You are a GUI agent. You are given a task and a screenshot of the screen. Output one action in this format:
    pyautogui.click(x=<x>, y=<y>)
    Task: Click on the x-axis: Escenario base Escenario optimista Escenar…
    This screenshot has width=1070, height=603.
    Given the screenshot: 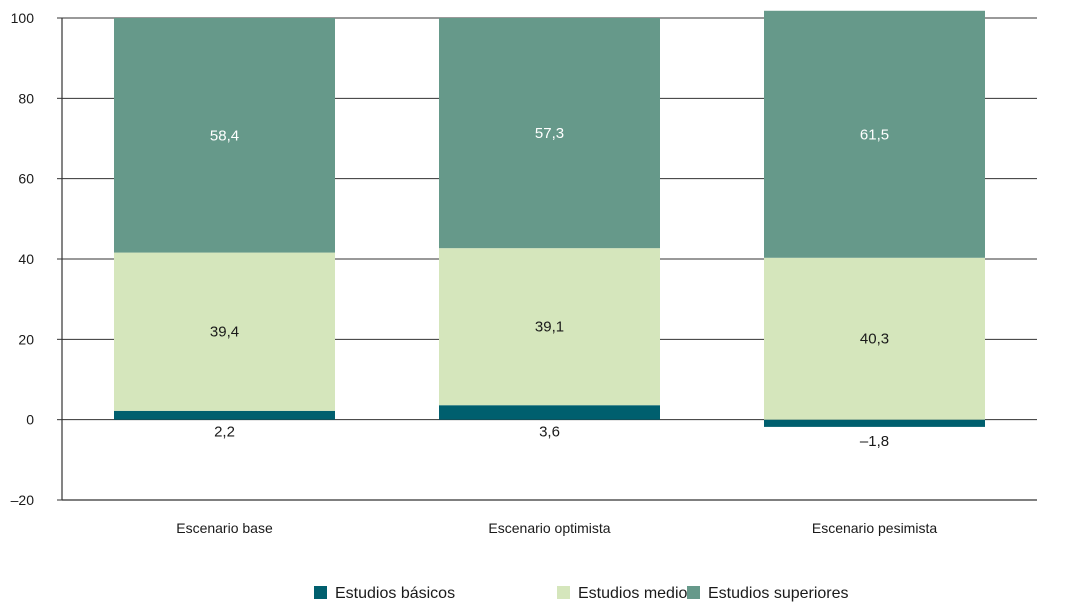 What is the action you would take?
    pyautogui.click(x=549, y=517)
    